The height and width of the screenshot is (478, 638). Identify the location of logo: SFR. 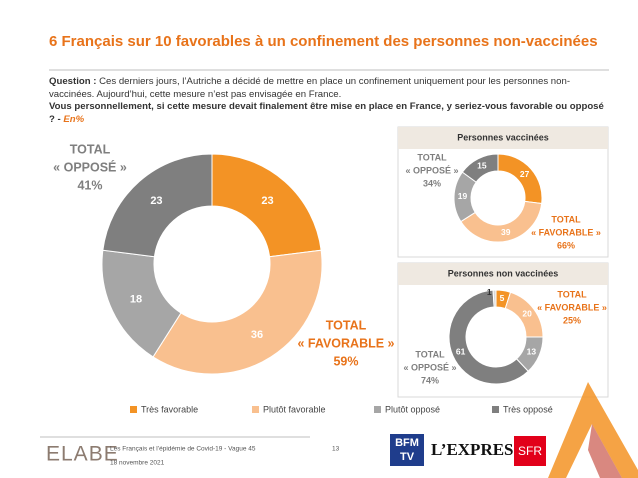
(530, 451).